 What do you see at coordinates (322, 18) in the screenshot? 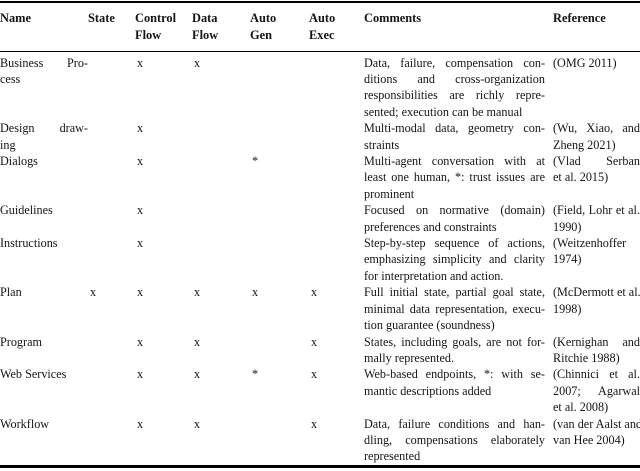
I see `column-header-auto_exec-line: Auto` at bounding box center [322, 18].